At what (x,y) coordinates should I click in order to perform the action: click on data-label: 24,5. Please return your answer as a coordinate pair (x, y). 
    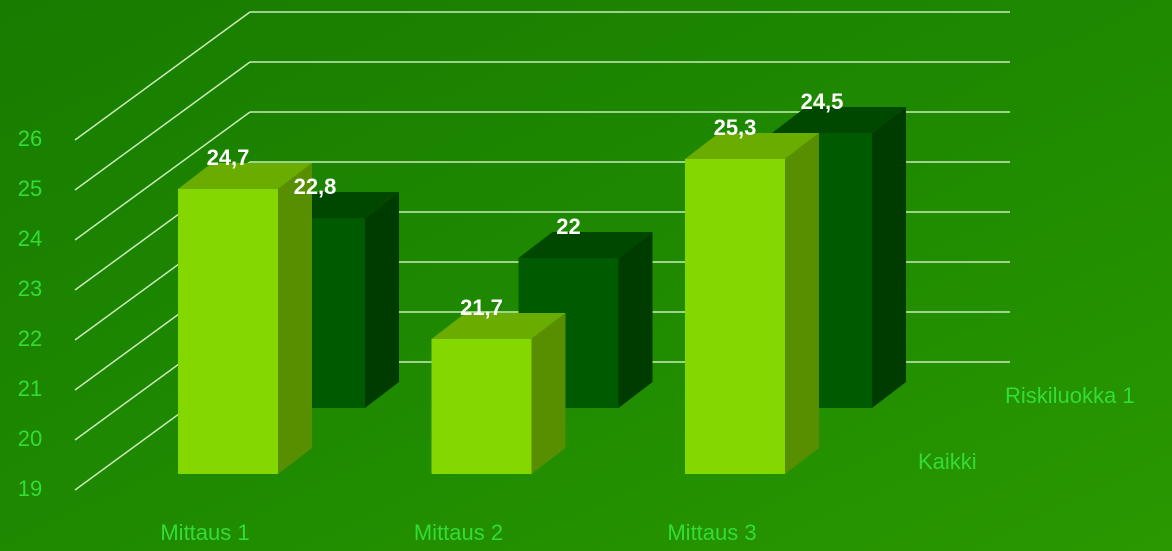
    Looking at the image, I should click on (822, 101).